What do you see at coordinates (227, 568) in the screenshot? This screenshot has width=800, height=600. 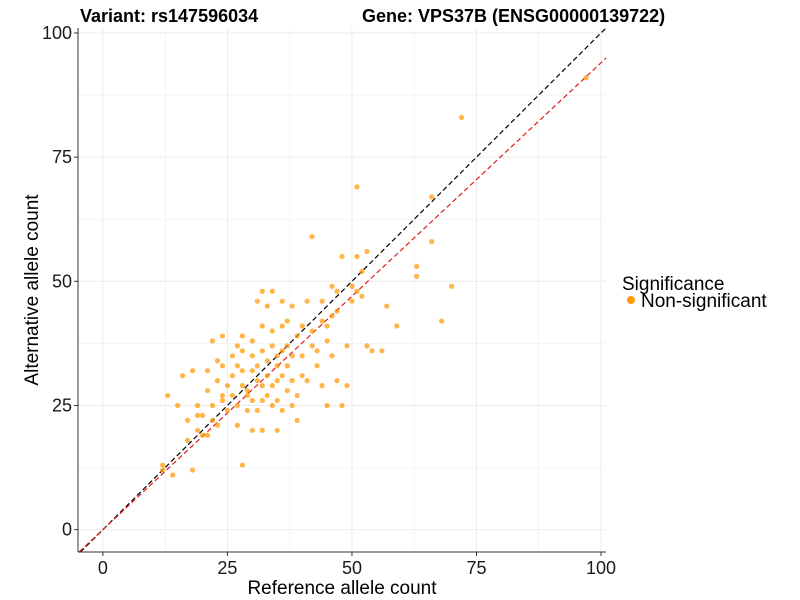 I see `x-tick-label-25: 25` at bounding box center [227, 568].